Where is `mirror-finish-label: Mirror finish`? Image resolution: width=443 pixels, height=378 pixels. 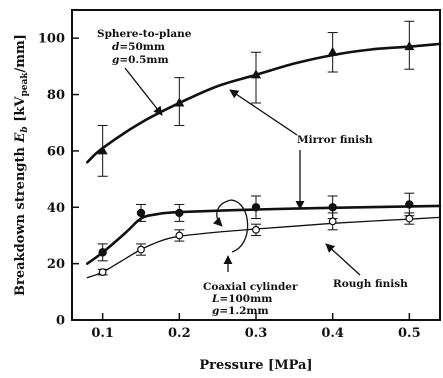 mirror-finish-label: Mirror finish is located at coordinates (335, 140).